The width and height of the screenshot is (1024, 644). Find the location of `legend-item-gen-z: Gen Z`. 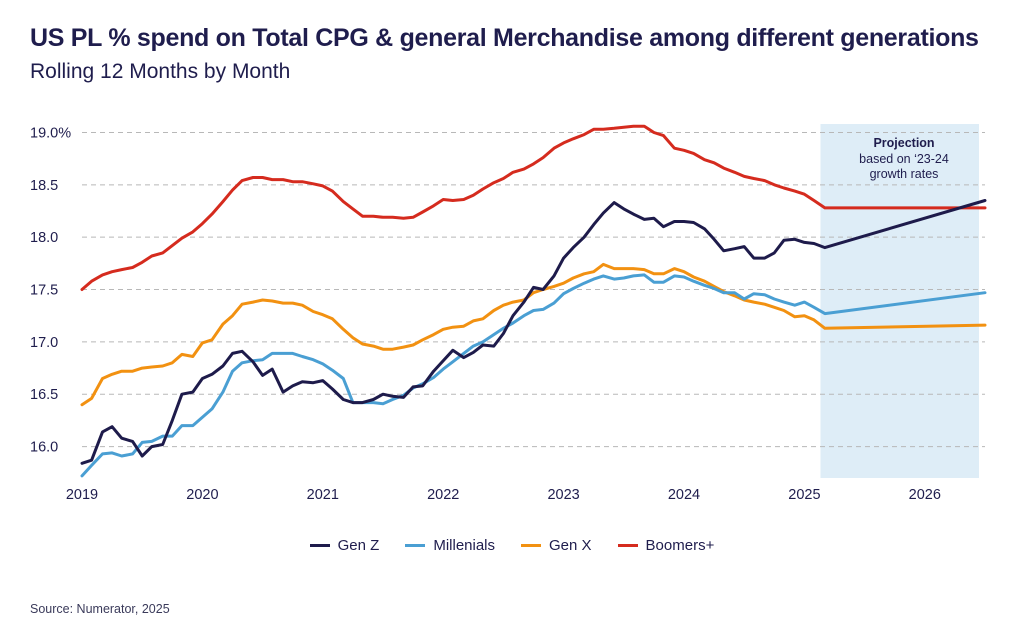

legend-item-gen-z: Gen Z is located at coordinates (344, 545).